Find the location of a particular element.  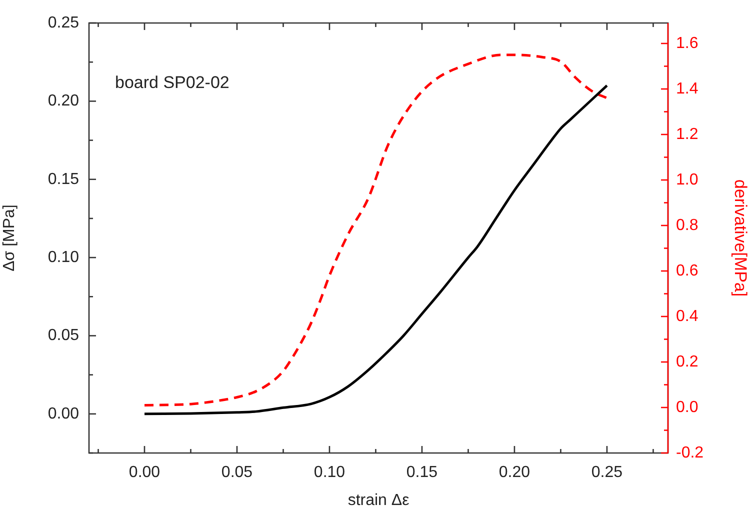

y2-tick-label: -0.2 is located at coordinates (690, 453).